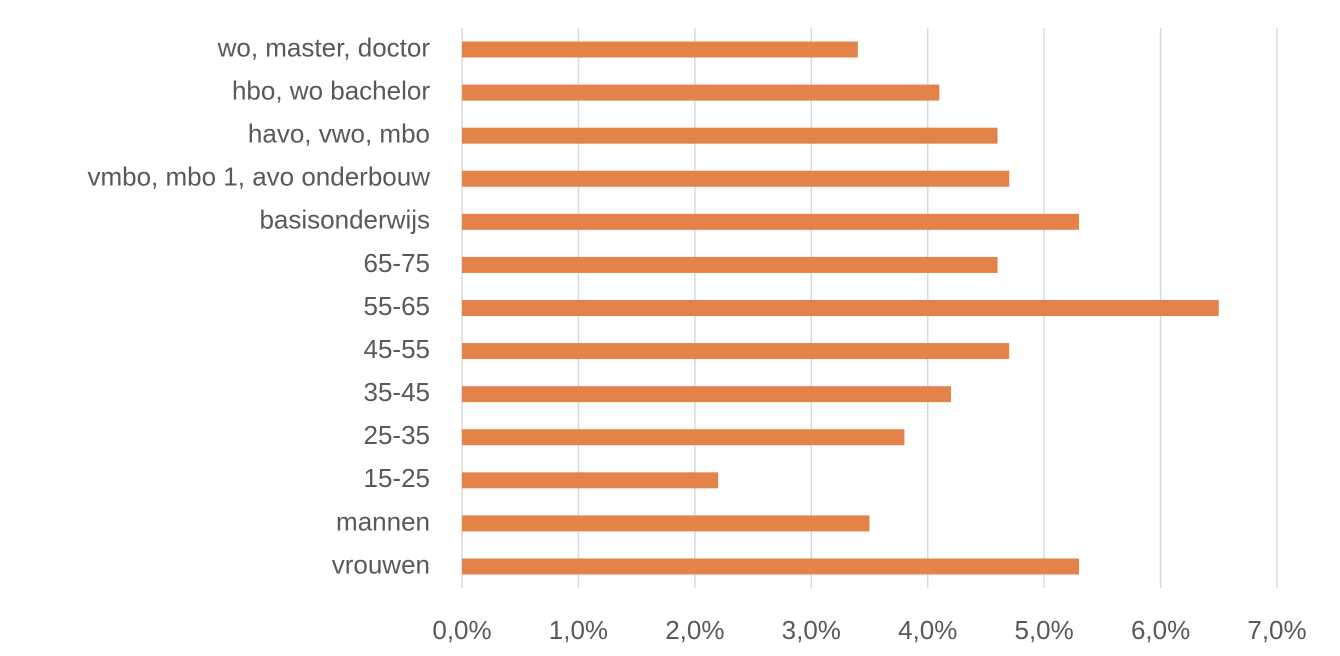  What do you see at coordinates (397, 478) in the screenshot?
I see `y-tick-label: 15-25` at bounding box center [397, 478].